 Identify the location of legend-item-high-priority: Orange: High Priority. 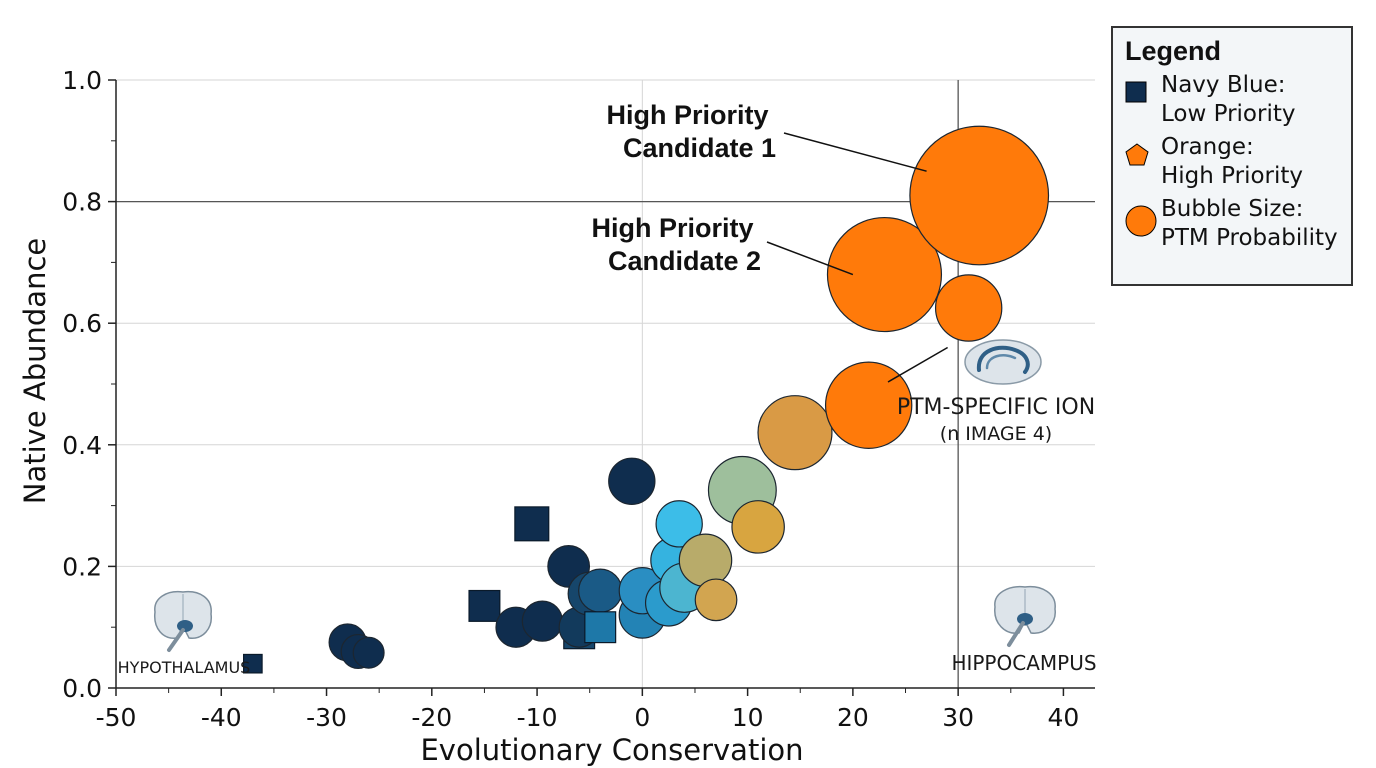
(1232, 162).